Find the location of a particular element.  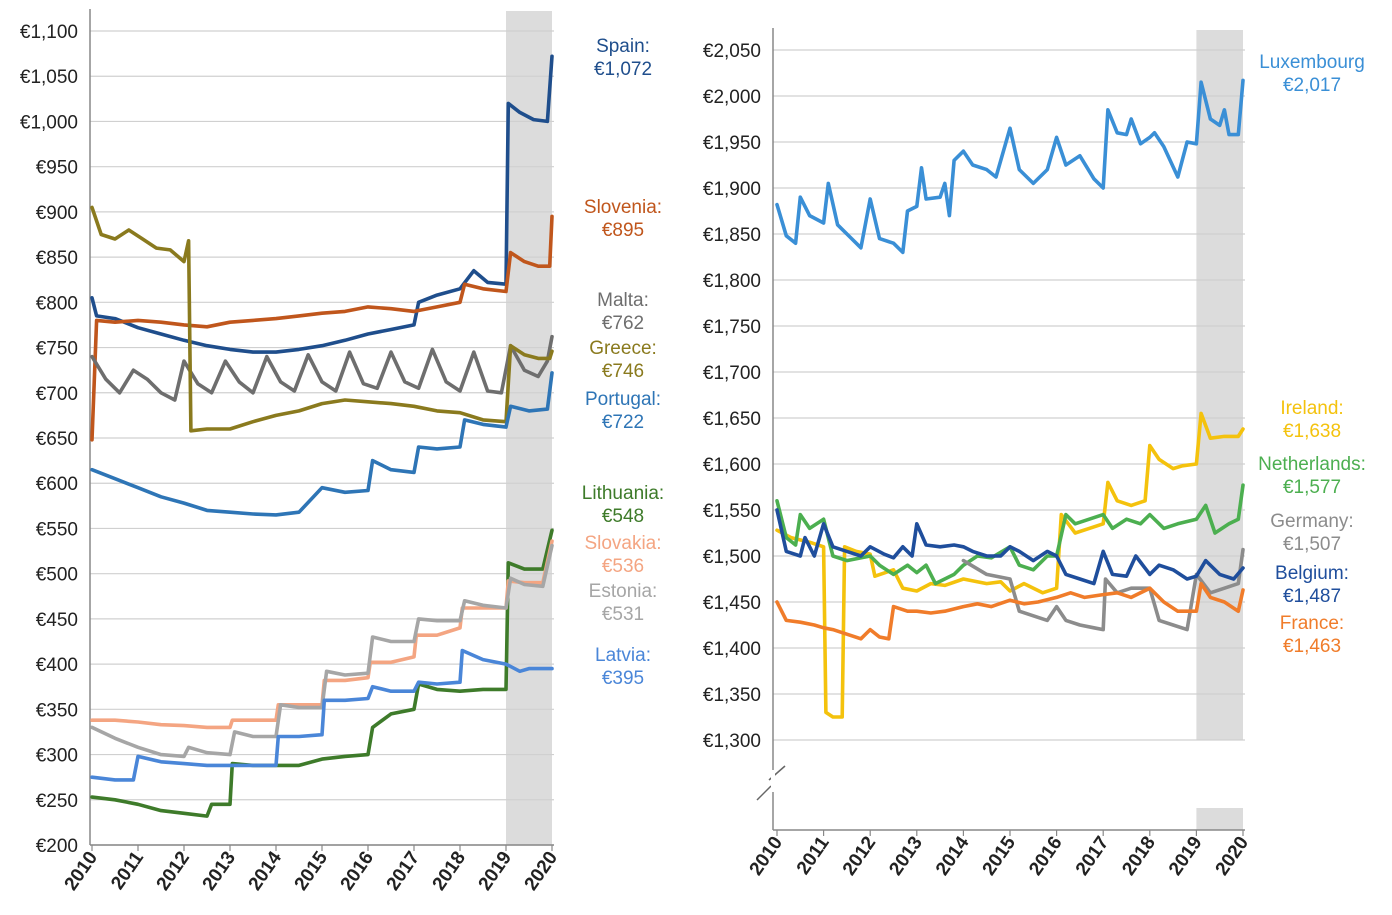

series-label-belgium: Belgium: €1,487 is located at coordinates (1312, 585).